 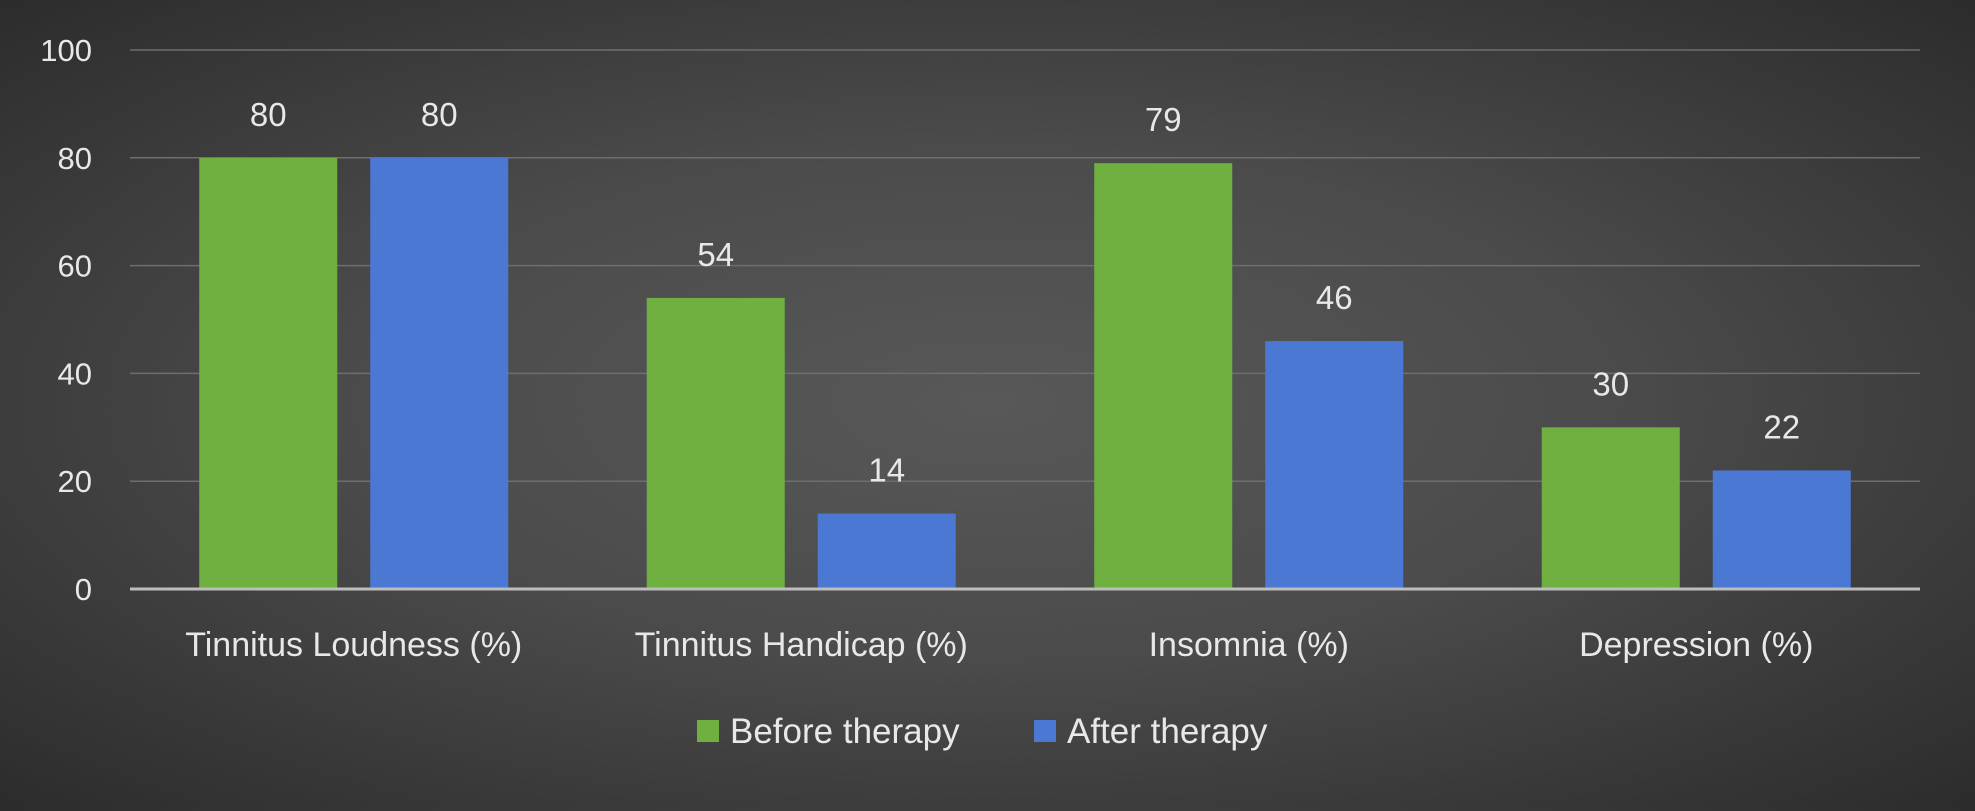 What do you see at coordinates (75, 373) in the screenshot?
I see `y-tick-label: 40` at bounding box center [75, 373].